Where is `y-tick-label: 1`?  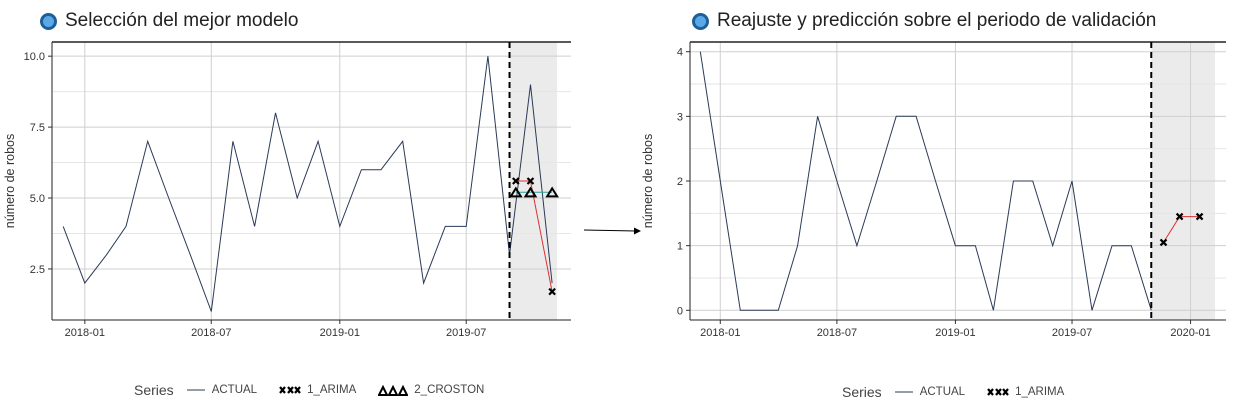 y-tick-label: 1 is located at coordinates (680, 247).